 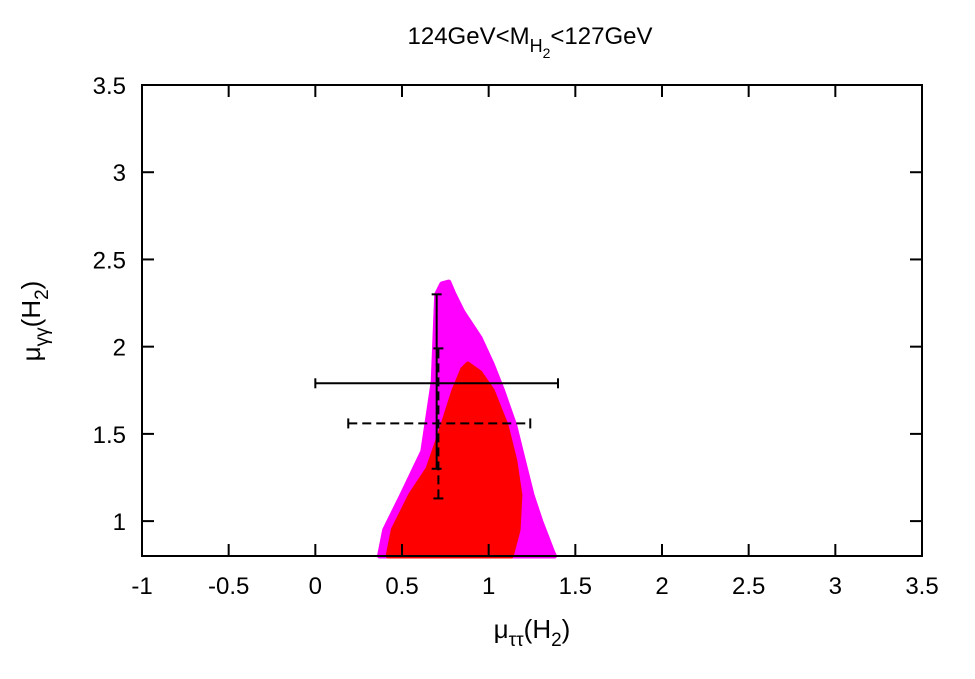 I want to click on error-bars, so click(x=436, y=396).